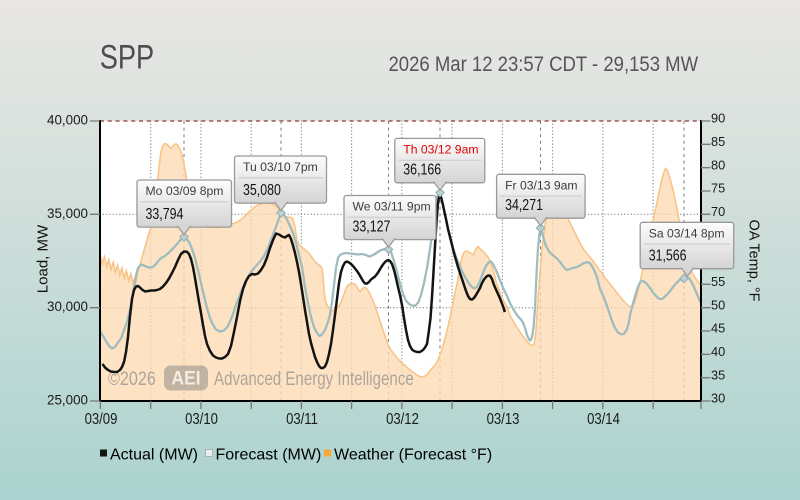 The height and width of the screenshot is (500, 800). Describe the element at coordinates (718, 164) in the screenshot. I see `svg-text: 80` at that location.